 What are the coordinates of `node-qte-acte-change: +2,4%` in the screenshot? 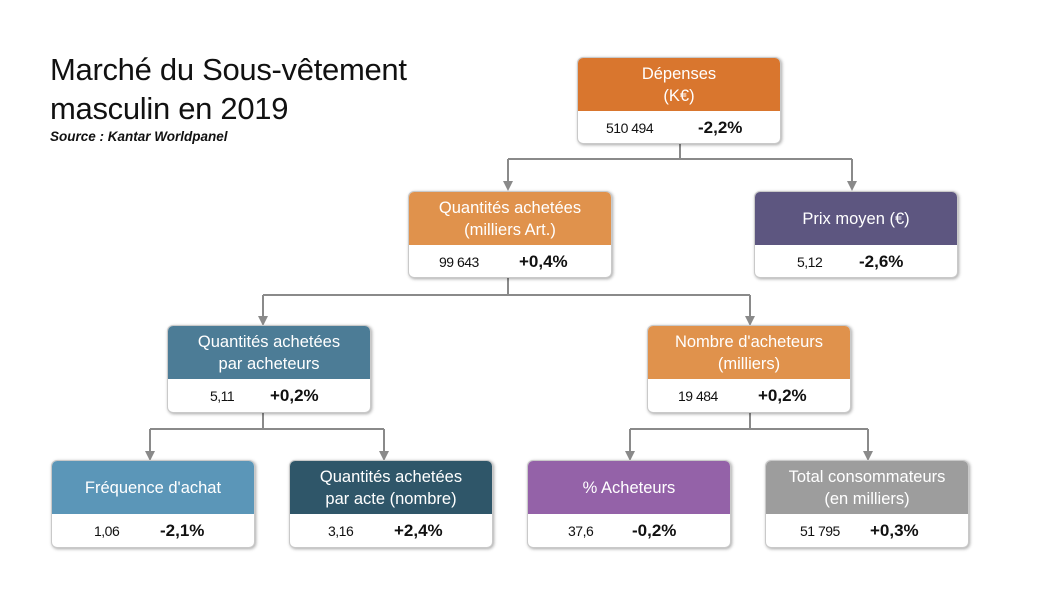 It's located at (418, 530).